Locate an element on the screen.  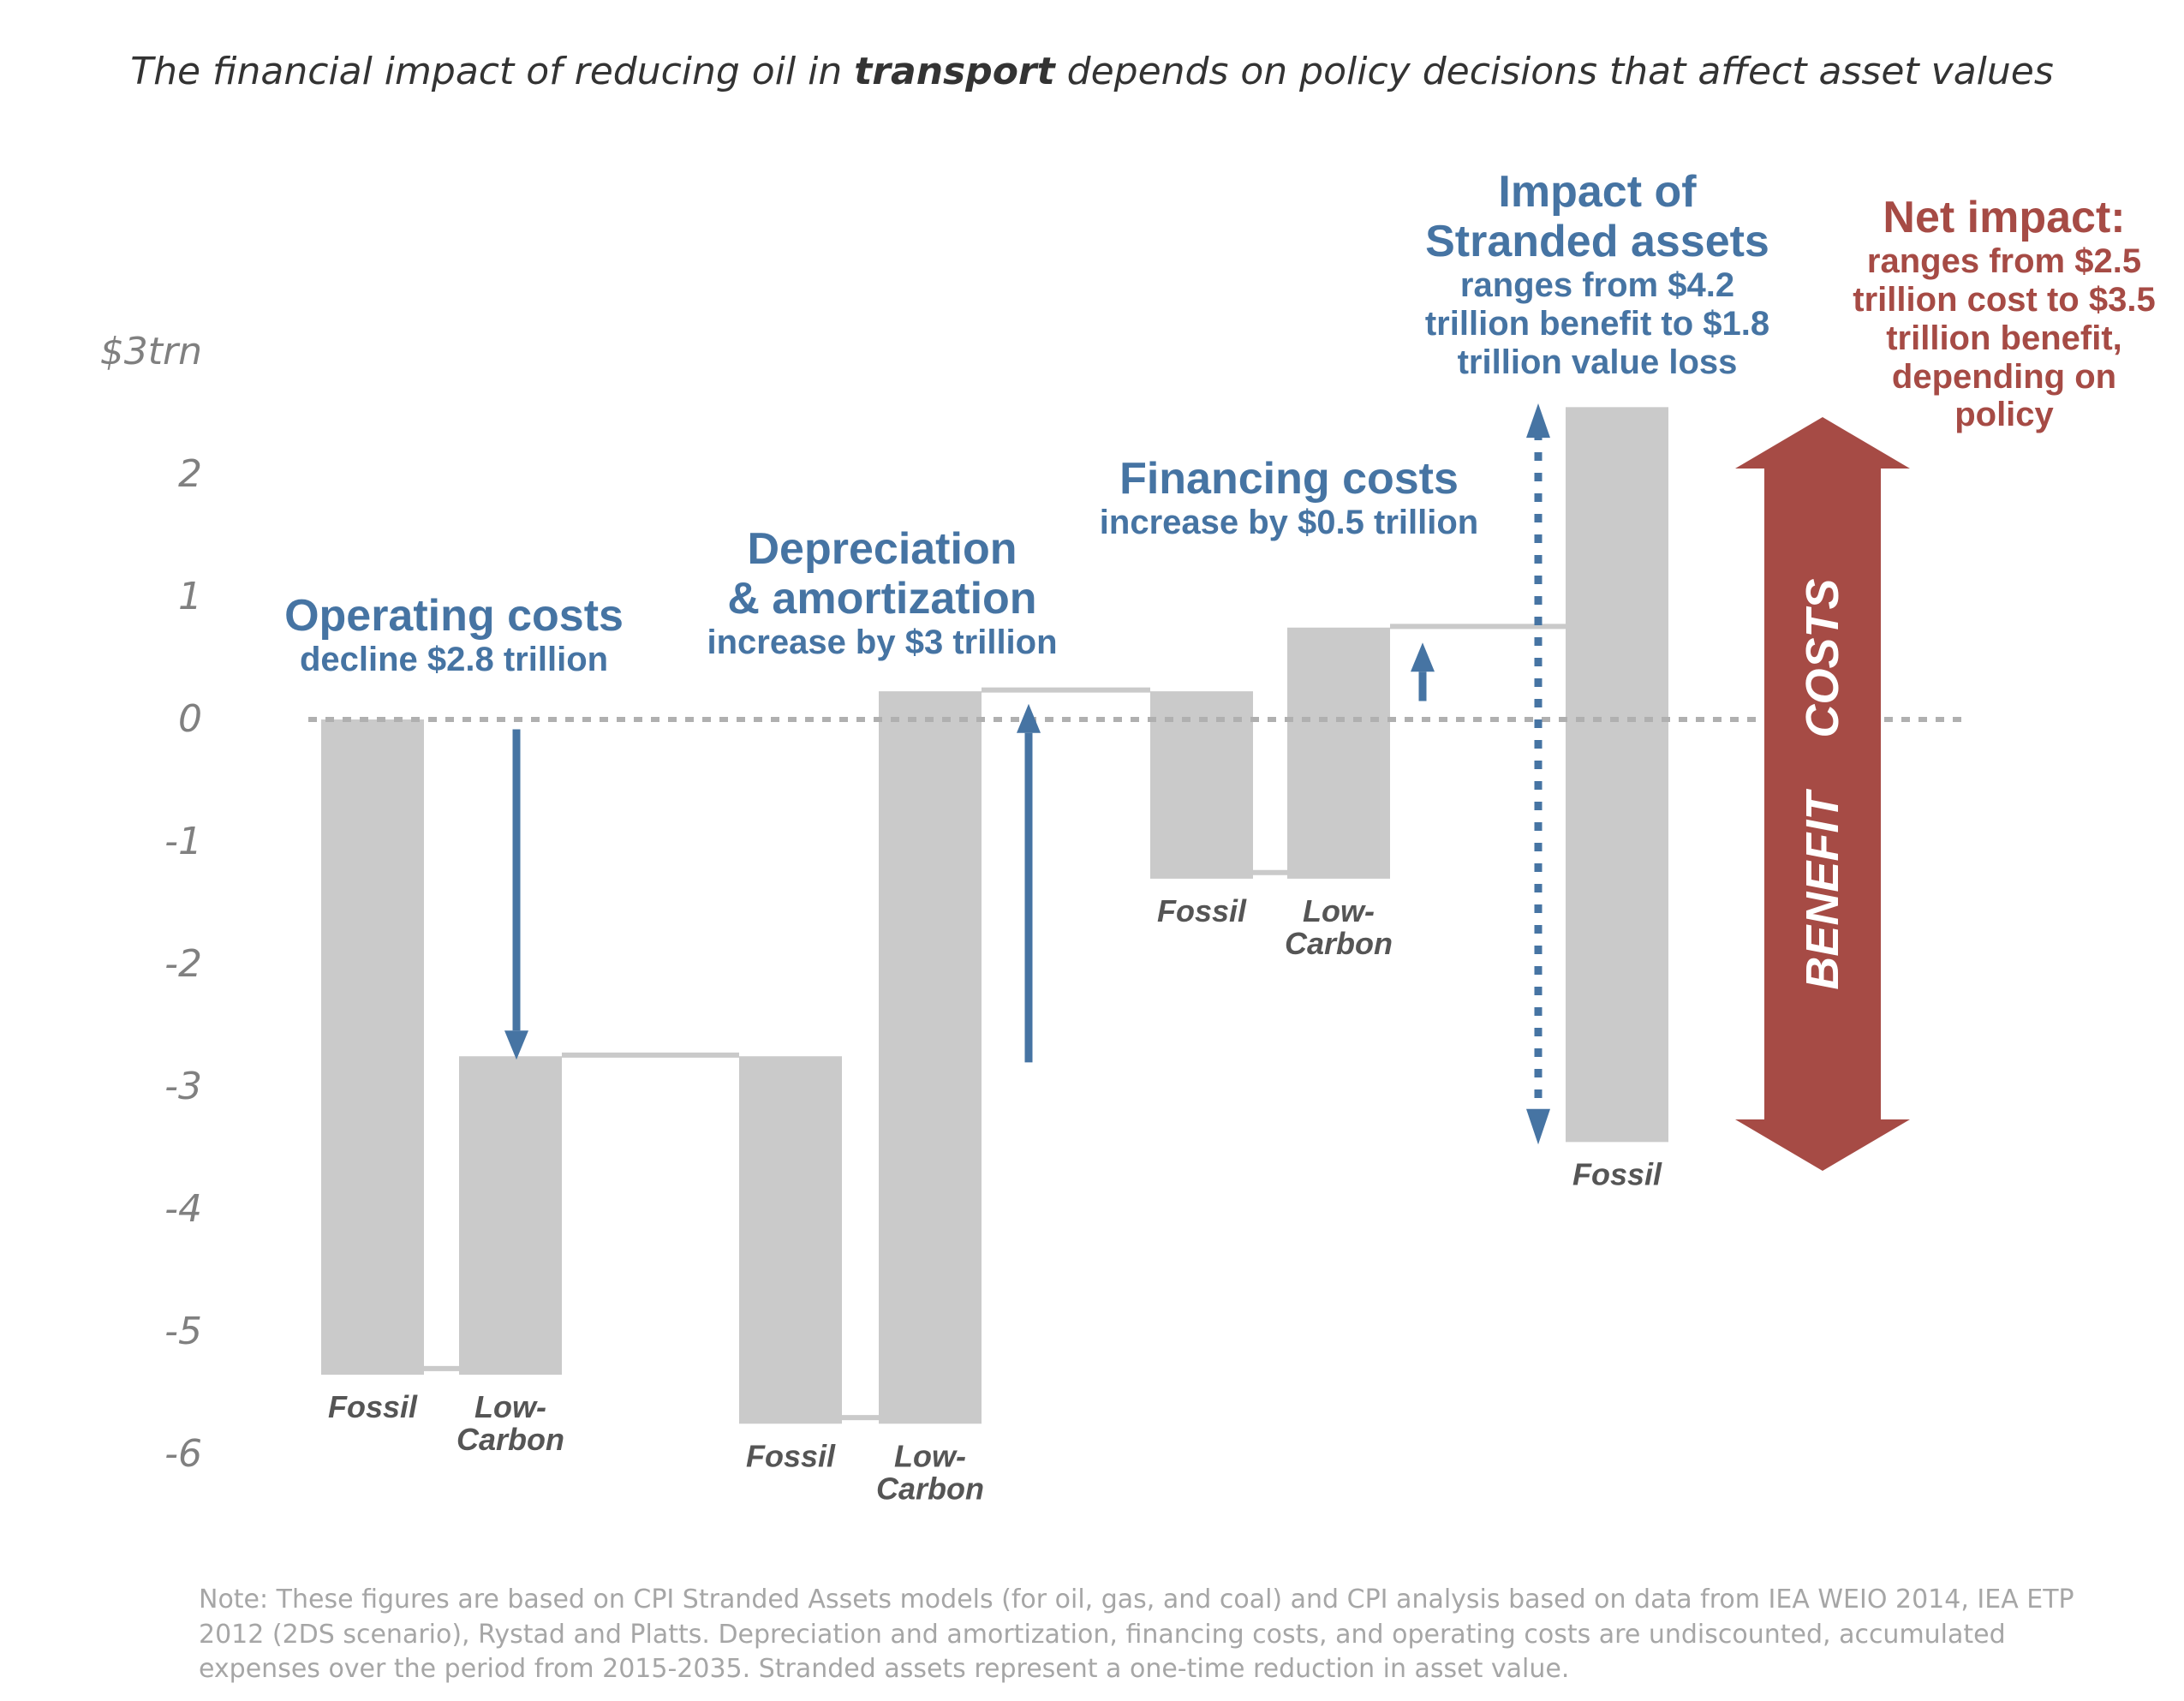
y-tick-label: 1 is located at coordinates (190, 597).